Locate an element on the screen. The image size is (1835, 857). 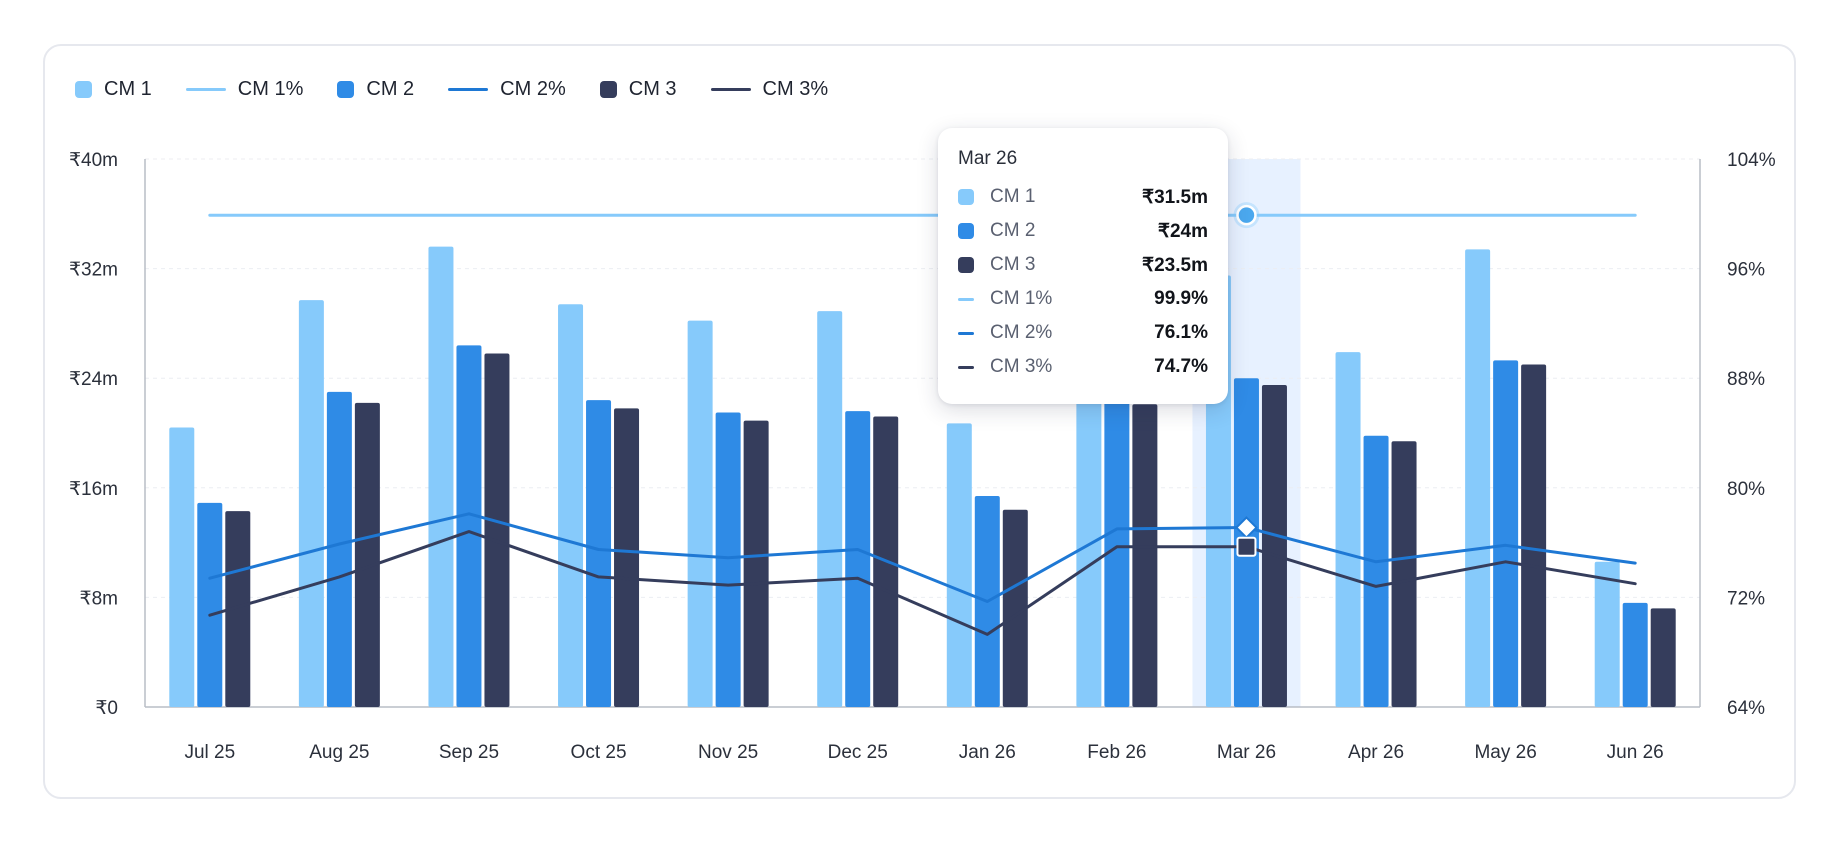
hover-marker-cm3-pct is located at coordinates (1246, 546).